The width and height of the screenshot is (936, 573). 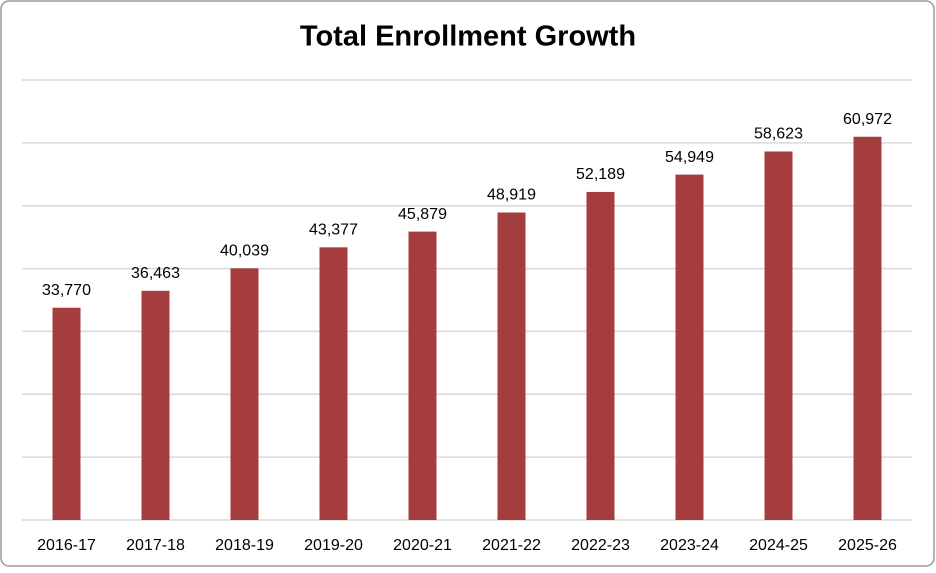 I want to click on x-tick-label: 2024-25, so click(x=778, y=545).